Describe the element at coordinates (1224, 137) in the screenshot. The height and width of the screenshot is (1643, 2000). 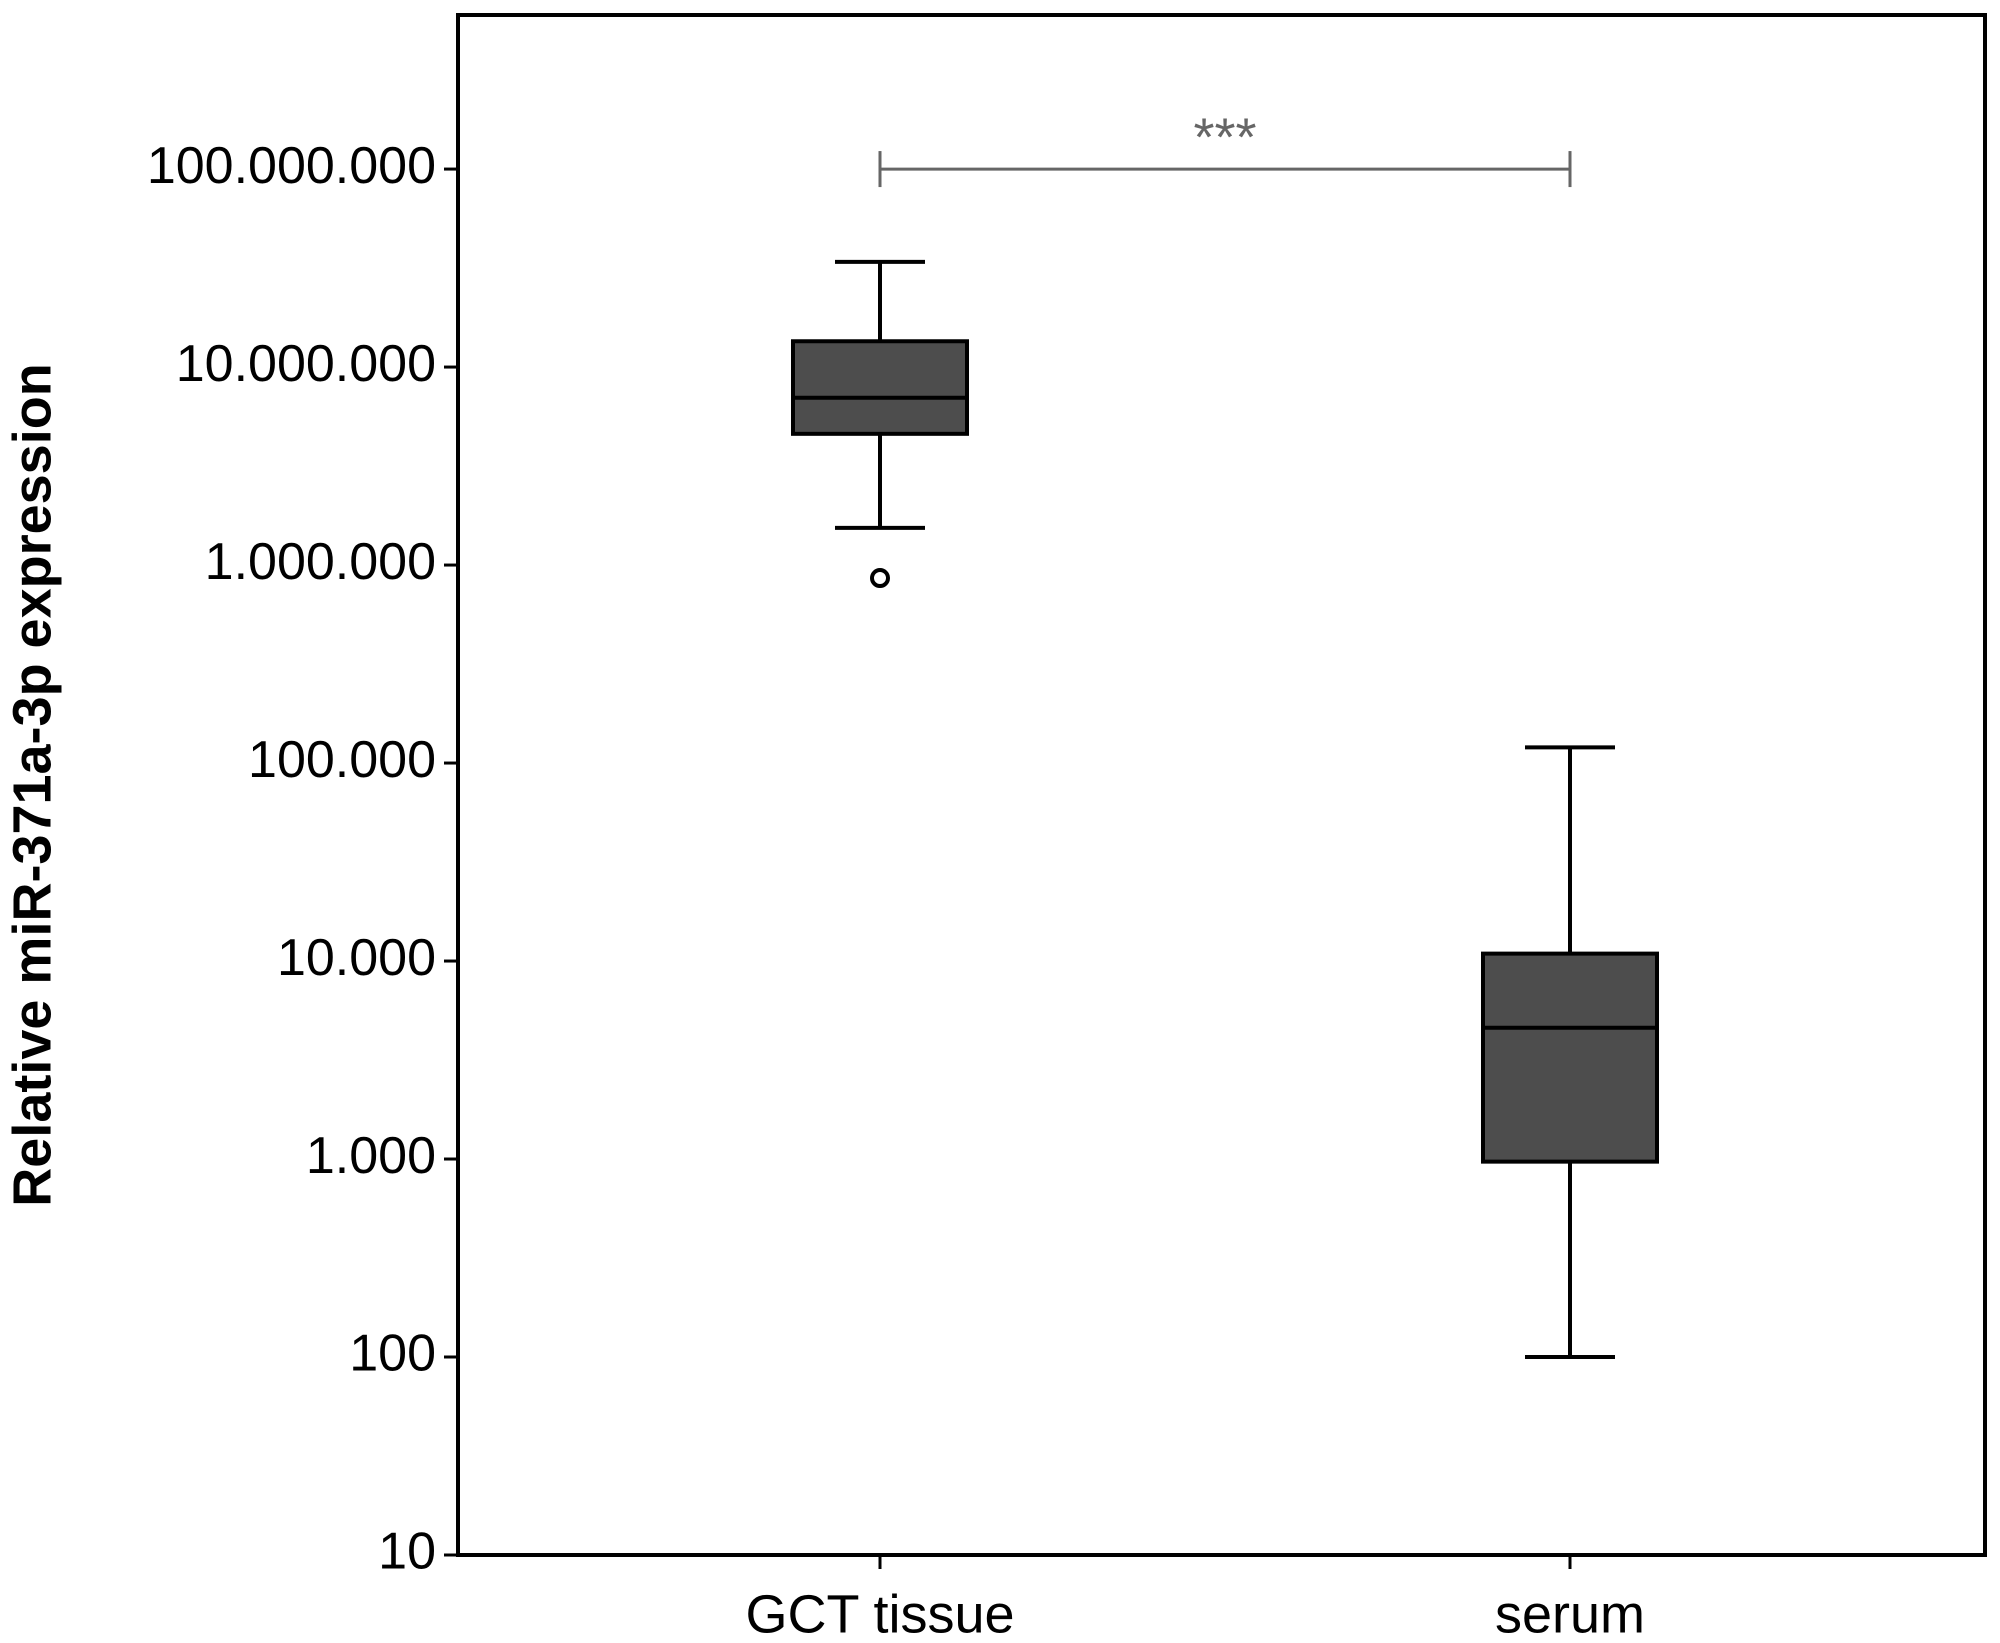
I see `significance-label: ***` at that location.